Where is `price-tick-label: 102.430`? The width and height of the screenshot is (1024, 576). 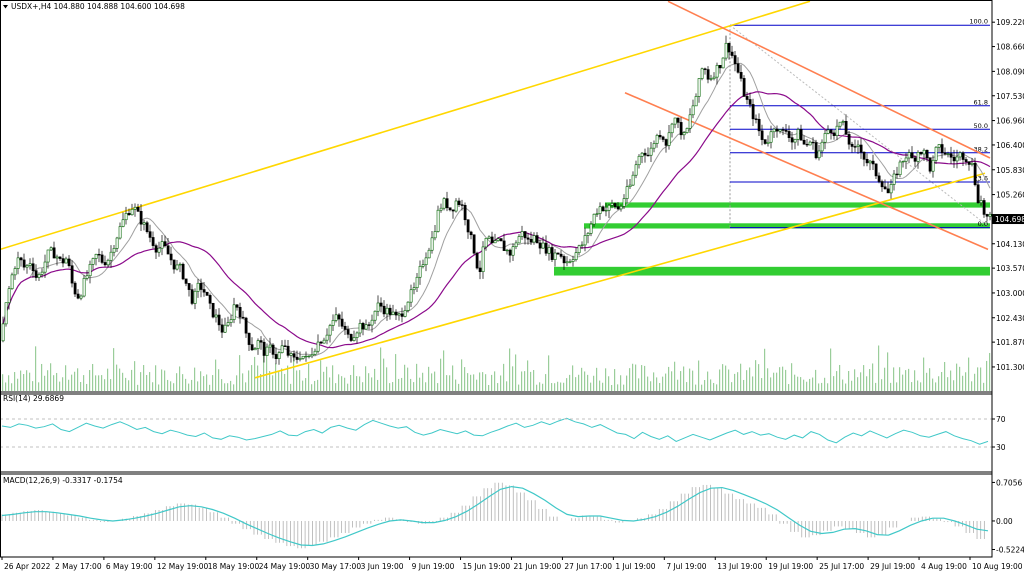
price-tick-label: 102.430 is located at coordinates (1010, 318).